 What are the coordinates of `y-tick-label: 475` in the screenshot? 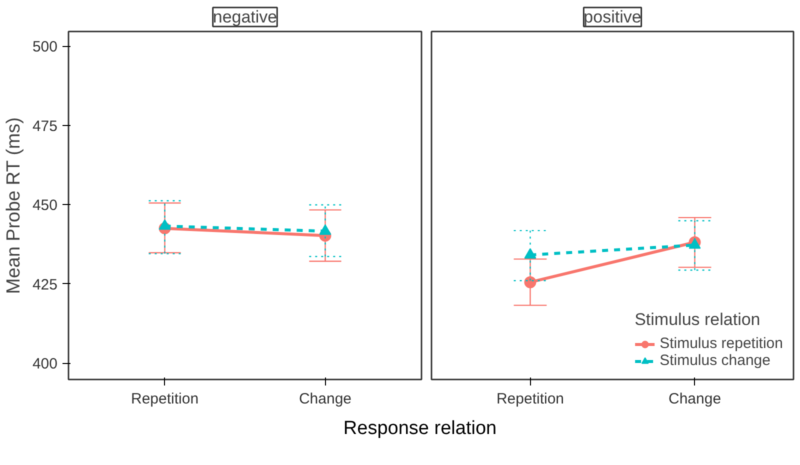 It's located at (45, 126).